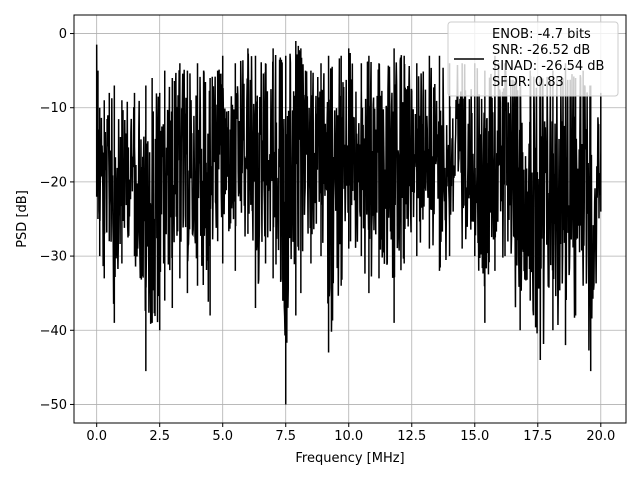 Image resolution: width=640 pixels, height=480 pixels. What do you see at coordinates (222, 436) in the screenshot?
I see `x-tick-label: 5.0` at bounding box center [222, 436].